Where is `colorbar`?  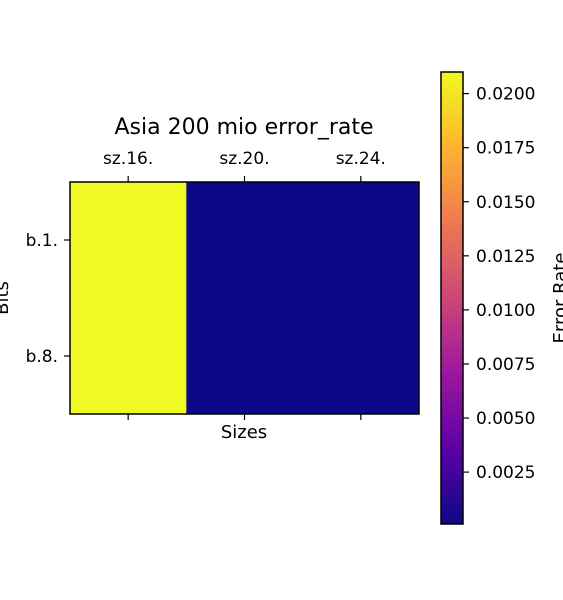
colorbar is located at coordinates (452, 298).